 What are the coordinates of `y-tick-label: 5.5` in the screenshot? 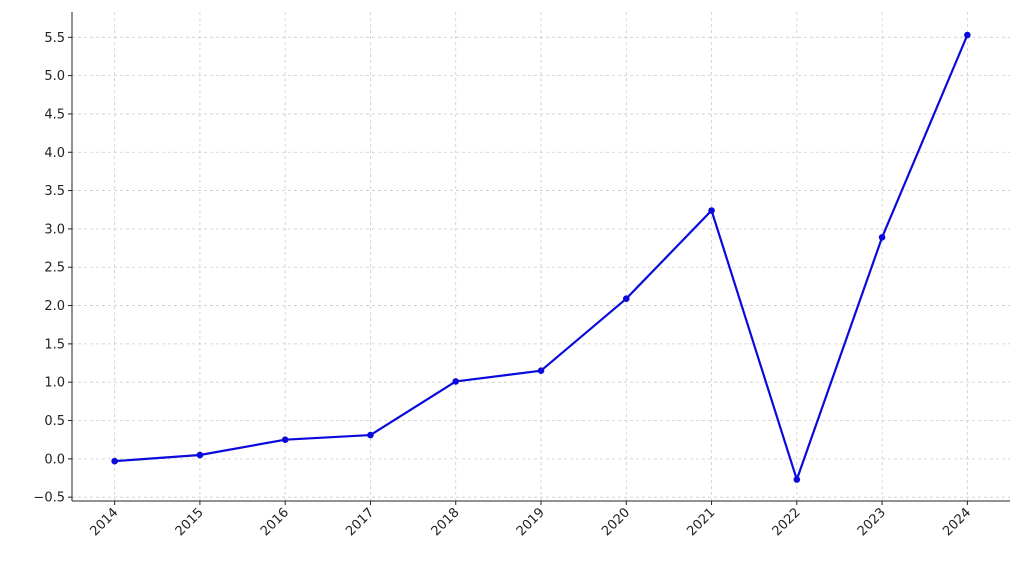 It's located at (54, 38).